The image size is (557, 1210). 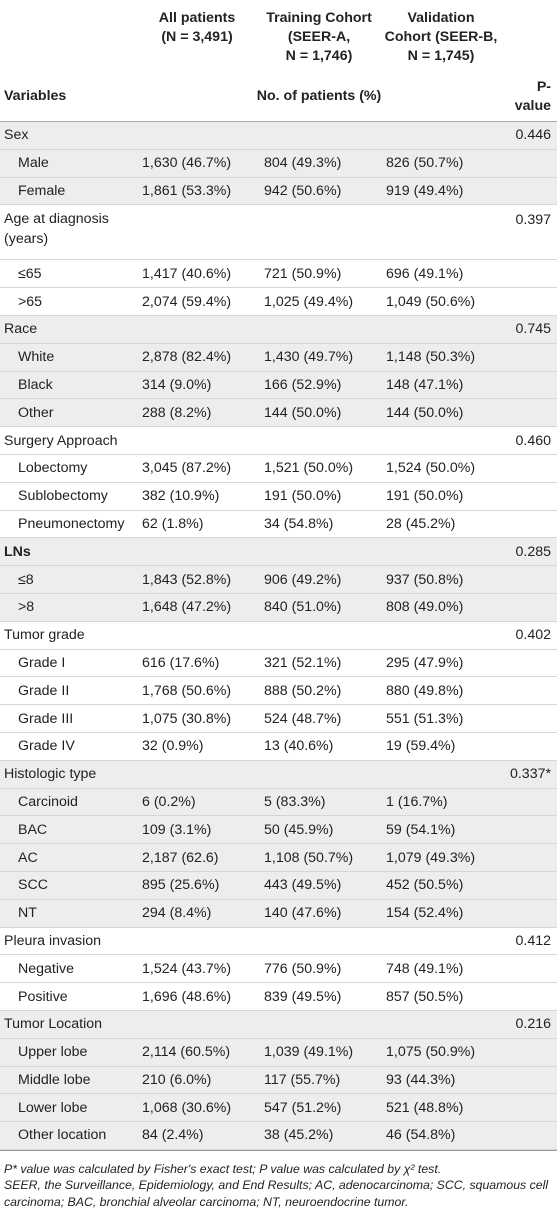 I want to click on all-patients-cell: 1,075 (30.8%), so click(x=197, y=718).